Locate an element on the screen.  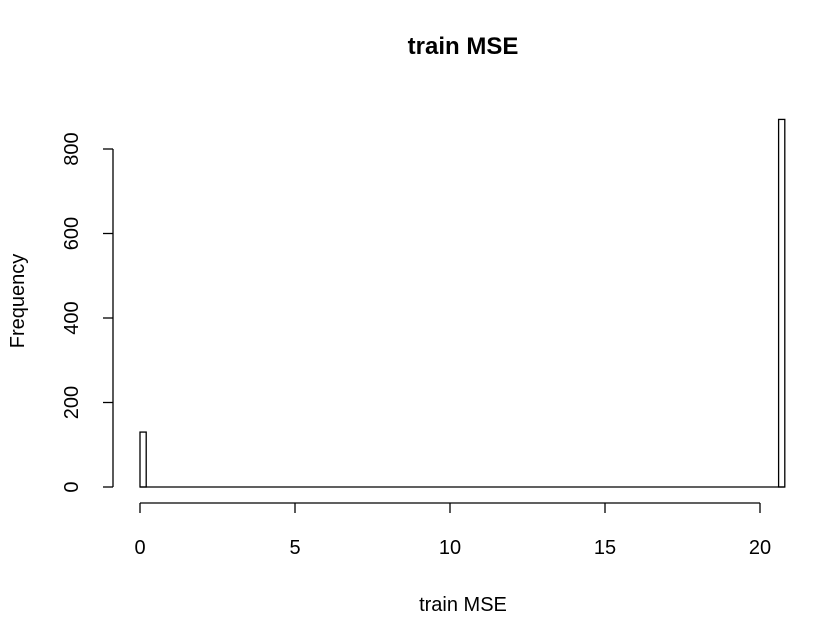
y-tick-label: 400 is located at coordinates (72, 317).